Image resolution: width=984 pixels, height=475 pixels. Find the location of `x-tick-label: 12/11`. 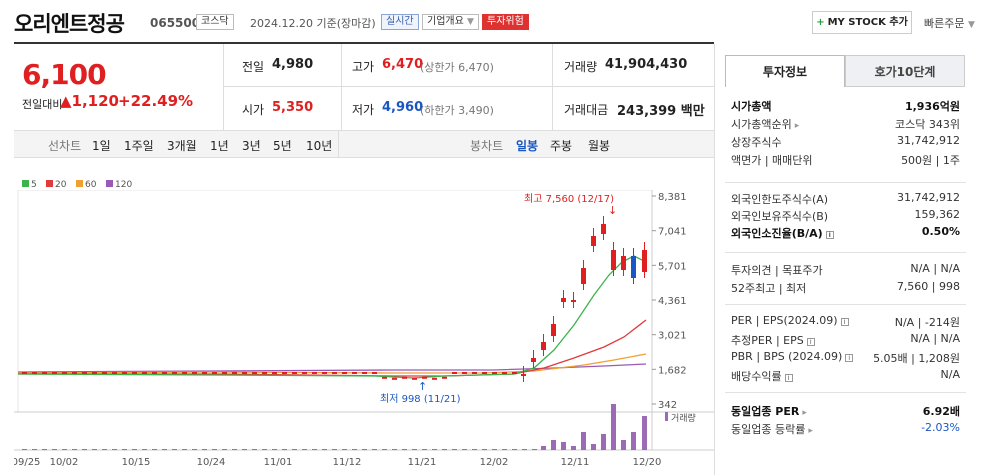

x-tick-label: 12/11 is located at coordinates (575, 462).